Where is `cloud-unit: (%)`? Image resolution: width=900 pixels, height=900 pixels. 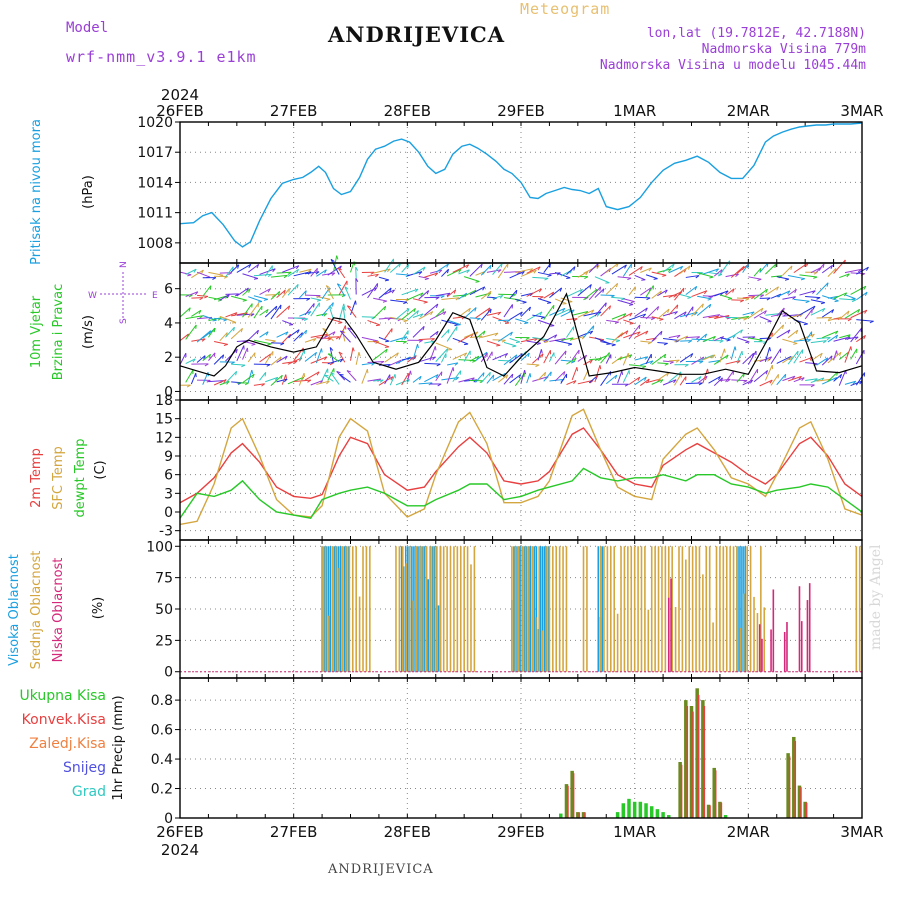
cloud-unit: (%) is located at coordinates (98, 608).